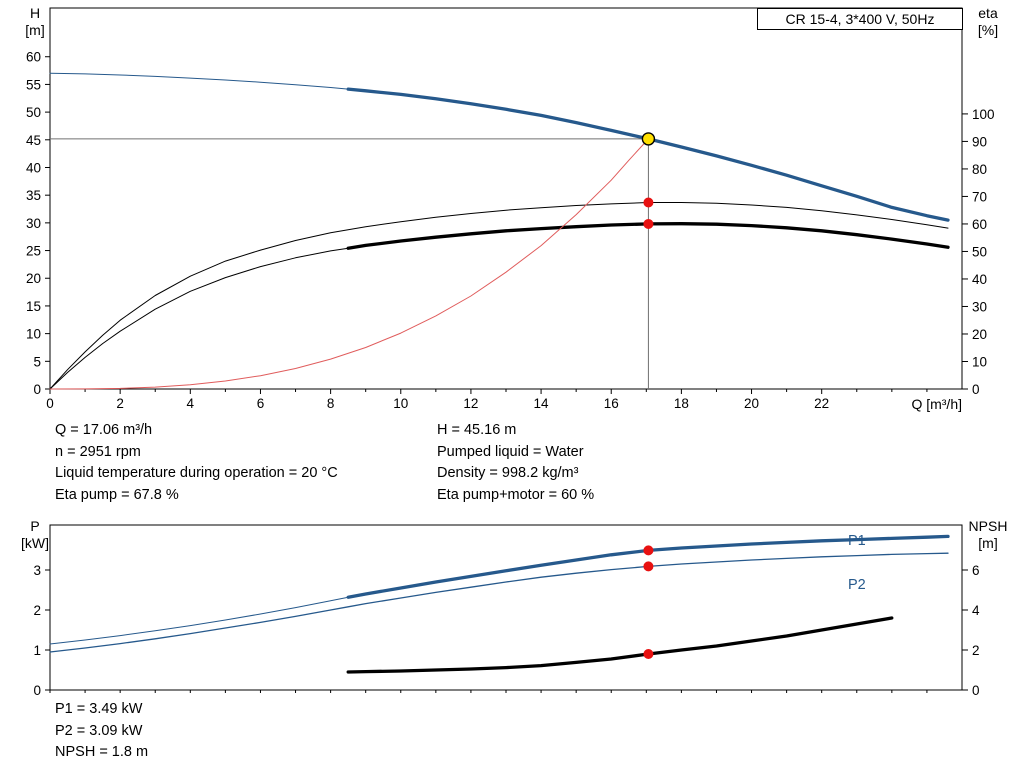 This screenshot has height=781, width=1024. Describe the element at coordinates (191, 403) in the screenshot. I see `x-tick-label: 4` at that location.